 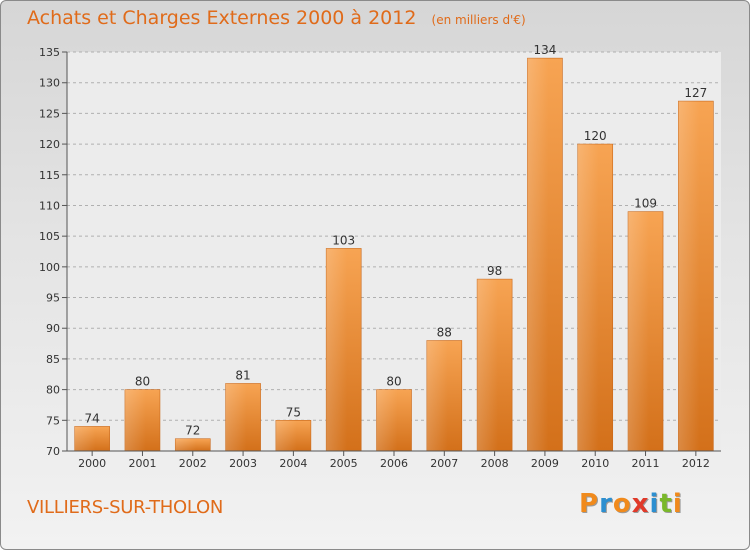 I want to click on x-tick-label: 2007, so click(x=444, y=463).